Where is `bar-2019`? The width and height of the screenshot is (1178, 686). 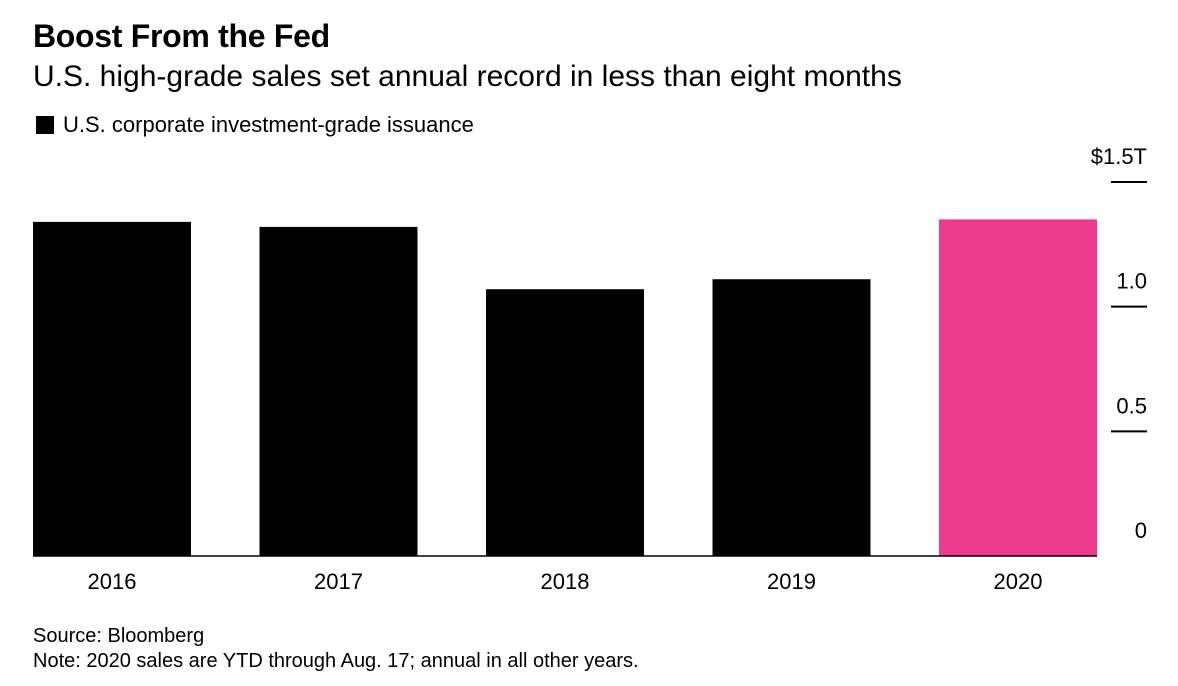
bar-2019 is located at coordinates (791, 417).